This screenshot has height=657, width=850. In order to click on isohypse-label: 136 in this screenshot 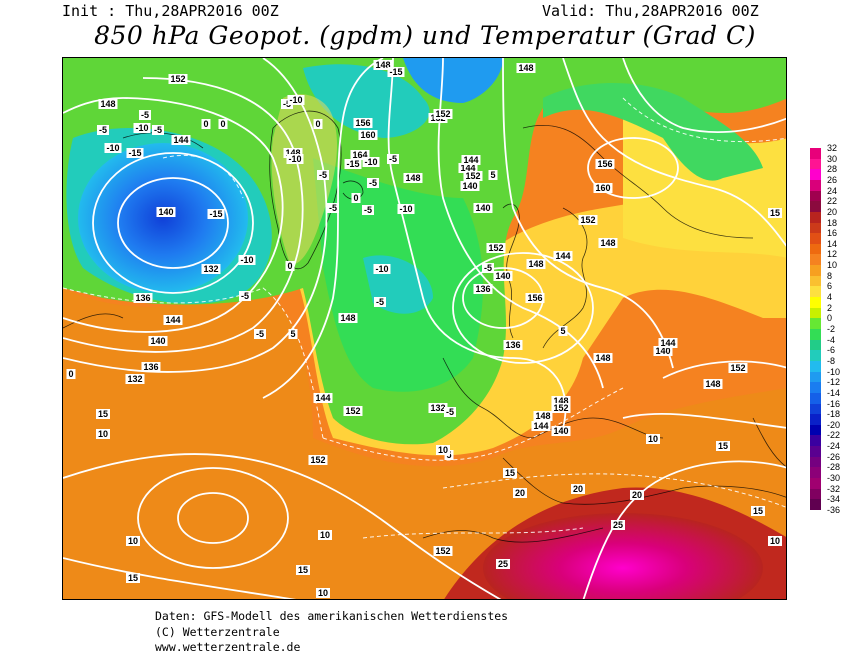, I will do `click(151, 367)`.